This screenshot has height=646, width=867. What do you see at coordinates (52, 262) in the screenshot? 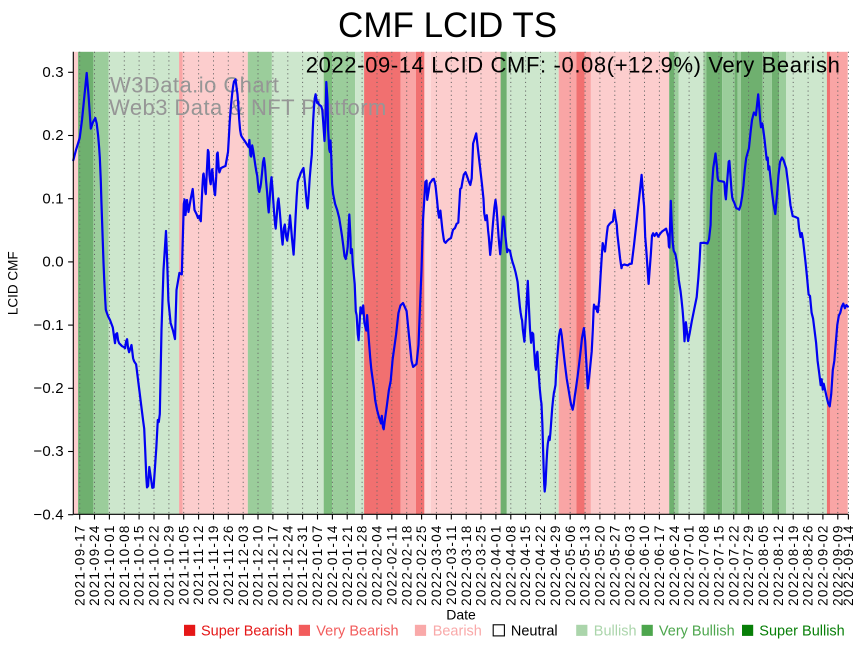
I see `svg-text: 0.0` at bounding box center [52, 262].